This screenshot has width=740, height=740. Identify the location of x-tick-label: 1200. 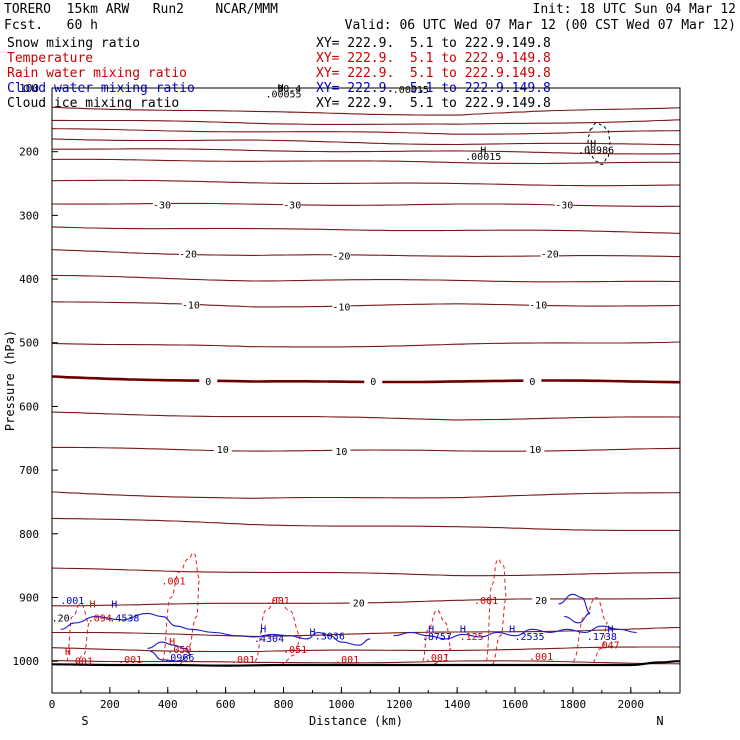
(399, 704).